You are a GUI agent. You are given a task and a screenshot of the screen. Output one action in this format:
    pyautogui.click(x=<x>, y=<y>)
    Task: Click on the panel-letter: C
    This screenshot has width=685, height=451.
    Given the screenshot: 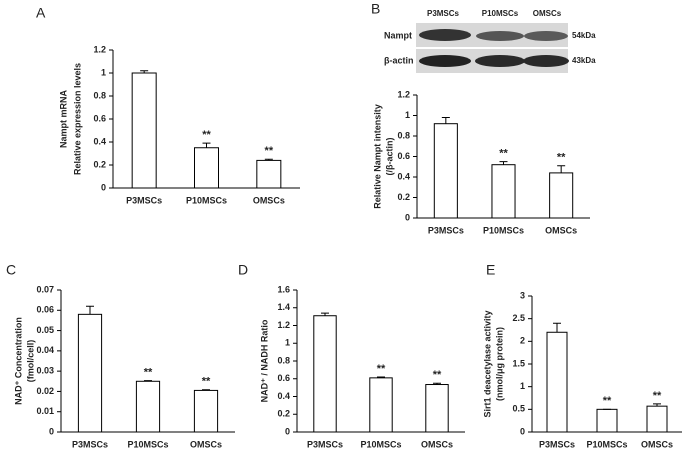 What is the action you would take?
    pyautogui.click(x=11, y=270)
    